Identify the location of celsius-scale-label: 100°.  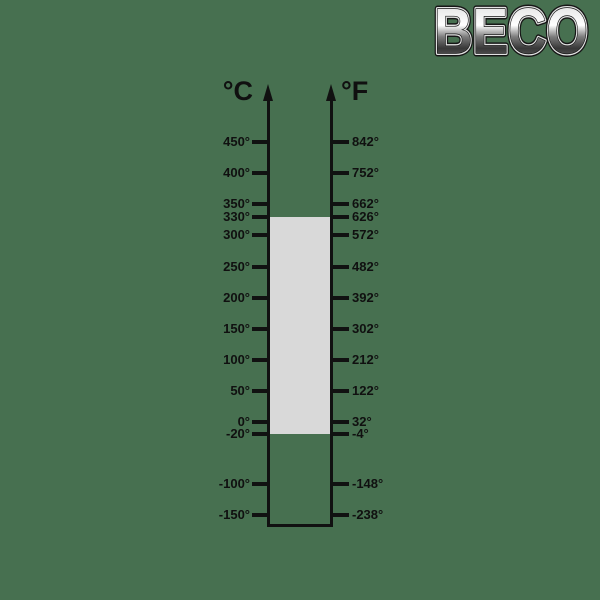
(236, 359).